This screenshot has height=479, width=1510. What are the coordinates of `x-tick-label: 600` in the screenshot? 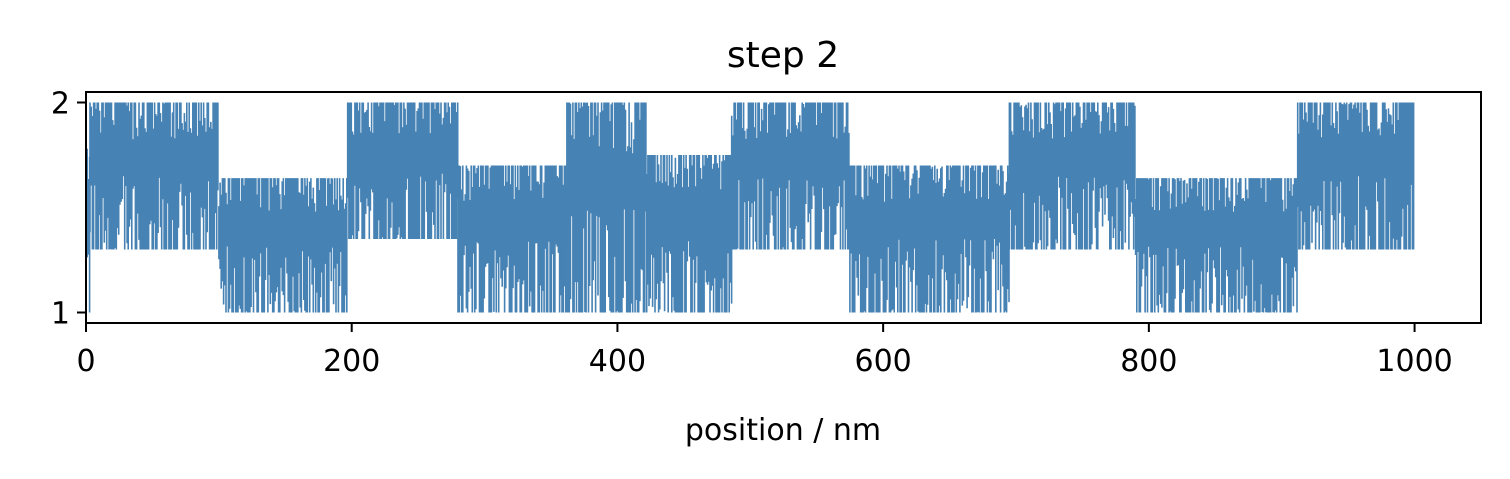 It's located at (883, 361).